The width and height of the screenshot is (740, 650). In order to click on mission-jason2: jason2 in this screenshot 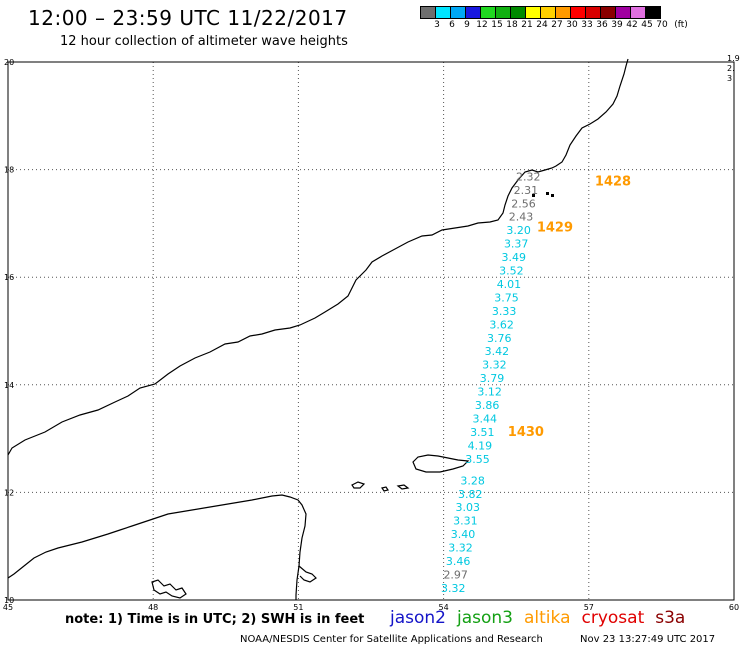, I will do `click(418, 618)`.